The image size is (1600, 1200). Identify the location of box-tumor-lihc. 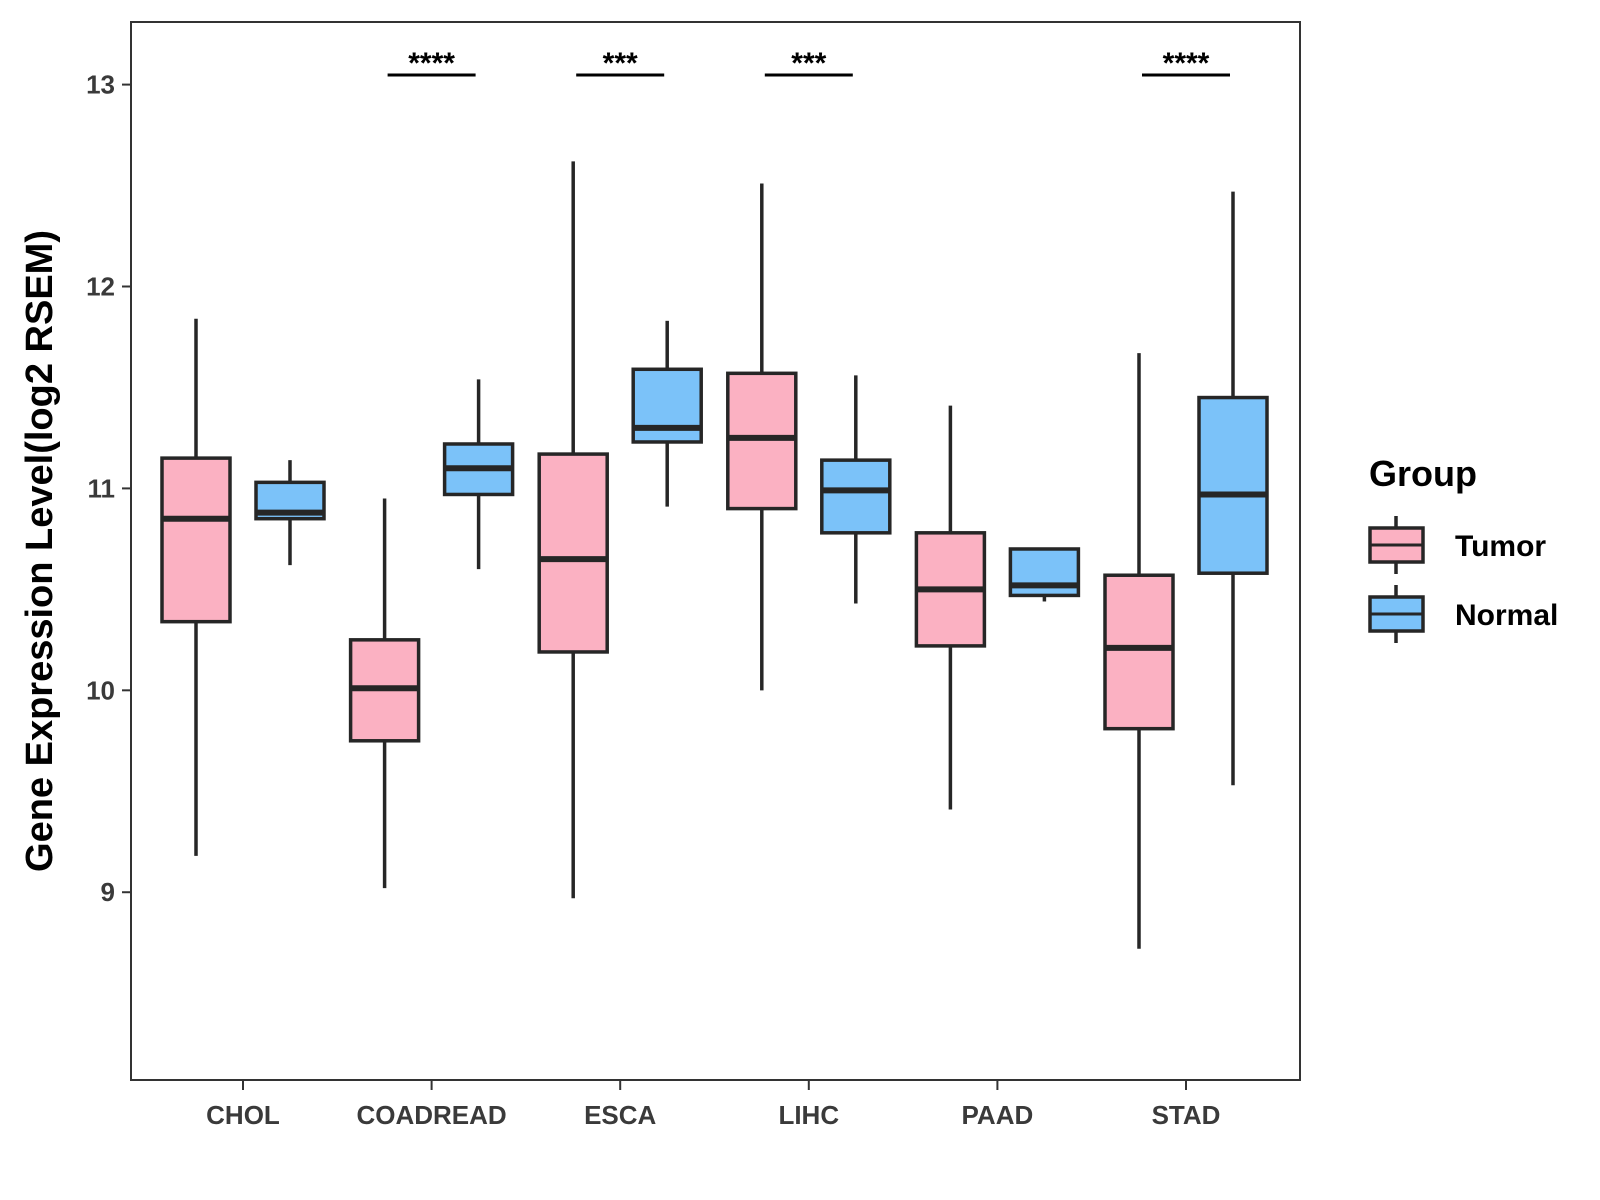
(762, 437).